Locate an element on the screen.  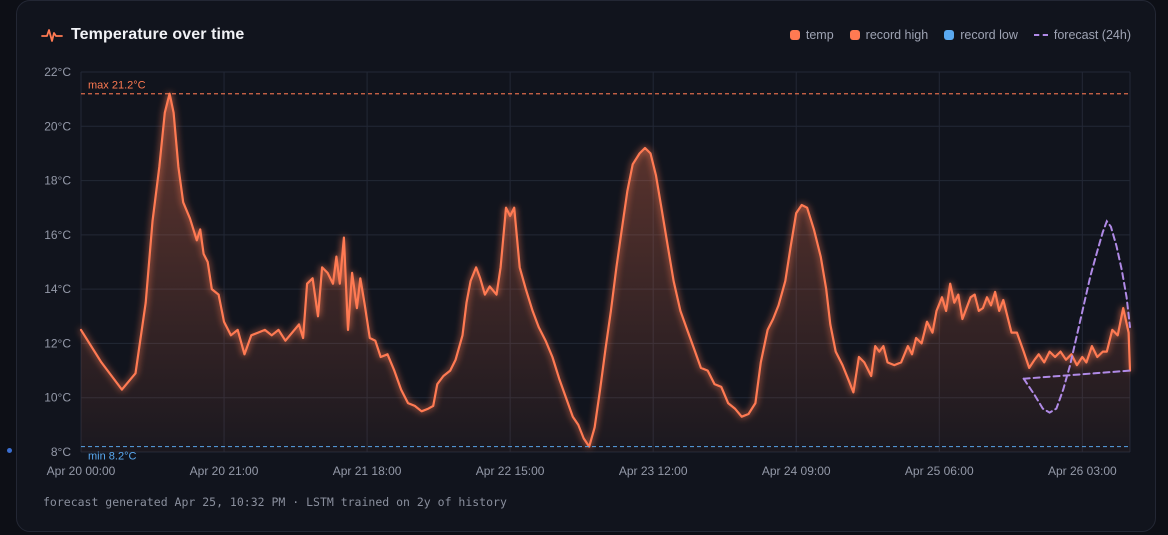
x-tick-label: Apr 25 06:00 is located at coordinates (939, 471).